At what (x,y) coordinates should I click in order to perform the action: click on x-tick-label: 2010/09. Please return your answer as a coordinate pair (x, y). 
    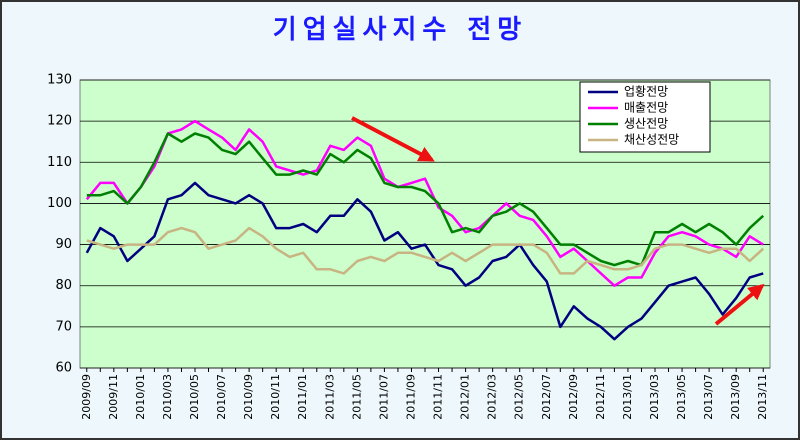
    Looking at the image, I should click on (248, 397).